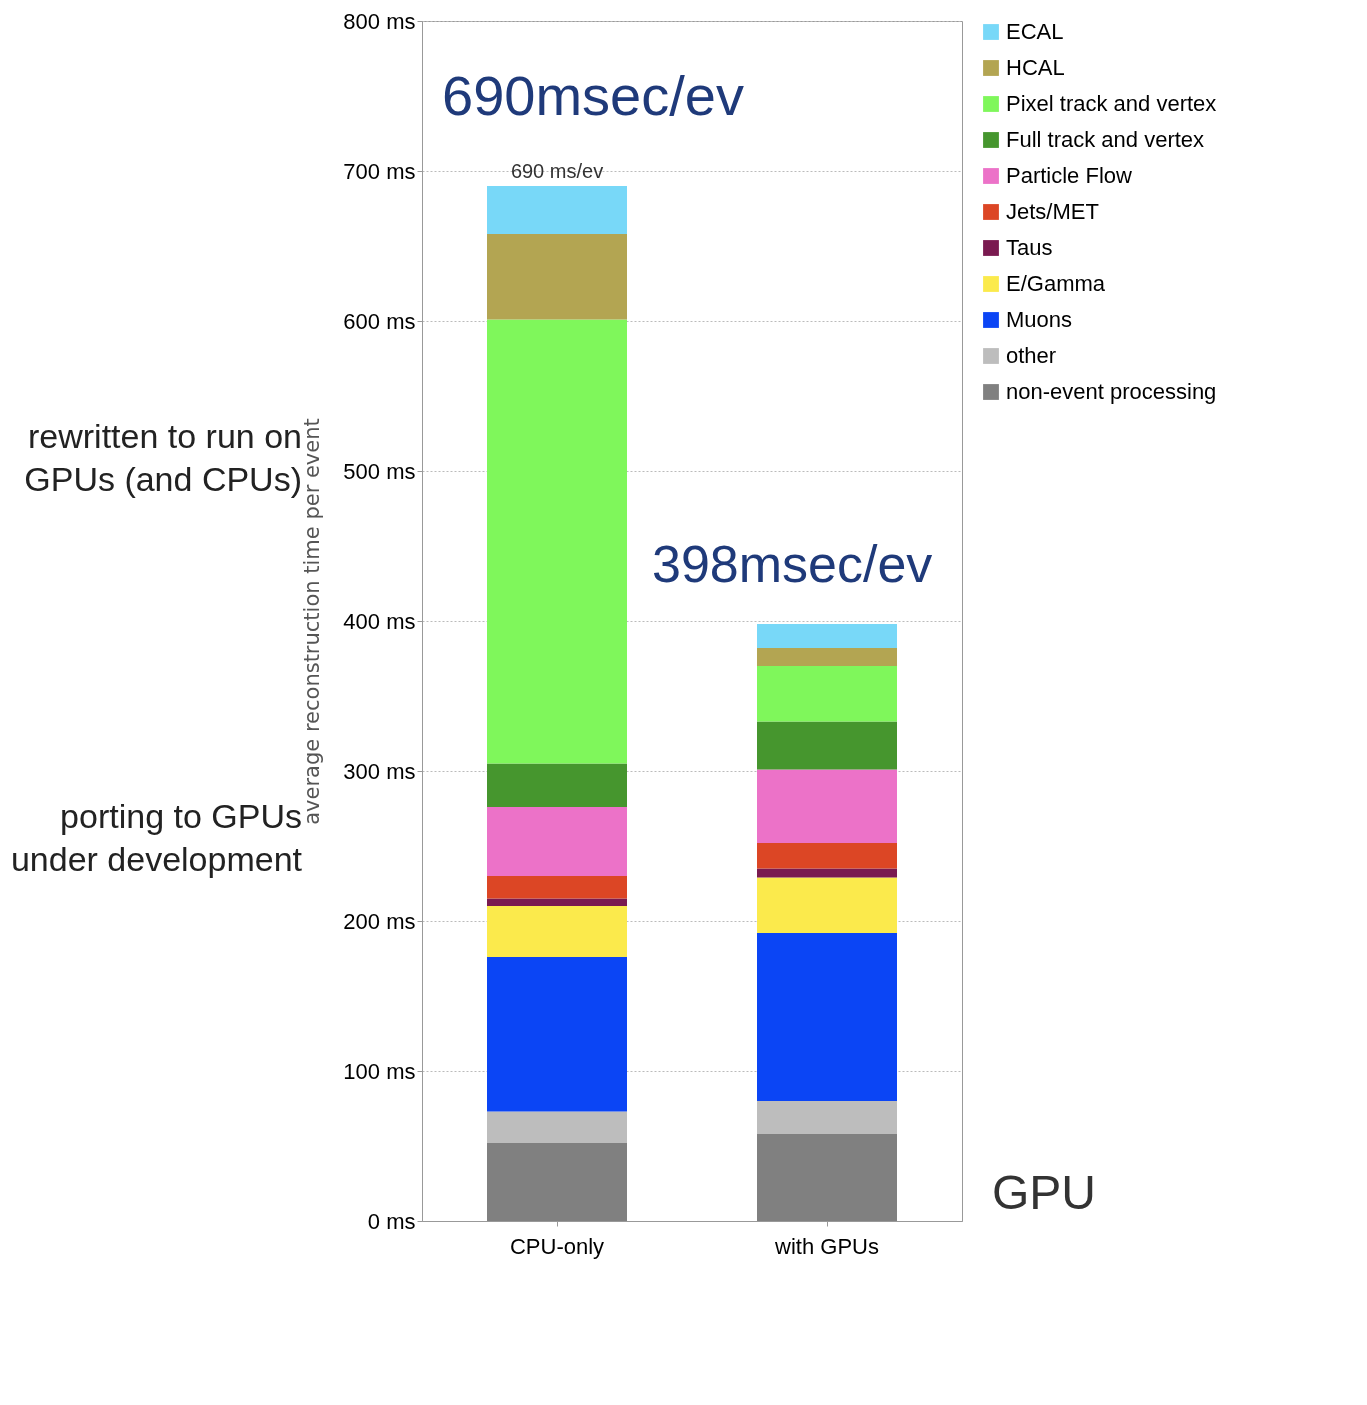  I want to click on x-tick-label: CPU-only, so click(557, 1246).